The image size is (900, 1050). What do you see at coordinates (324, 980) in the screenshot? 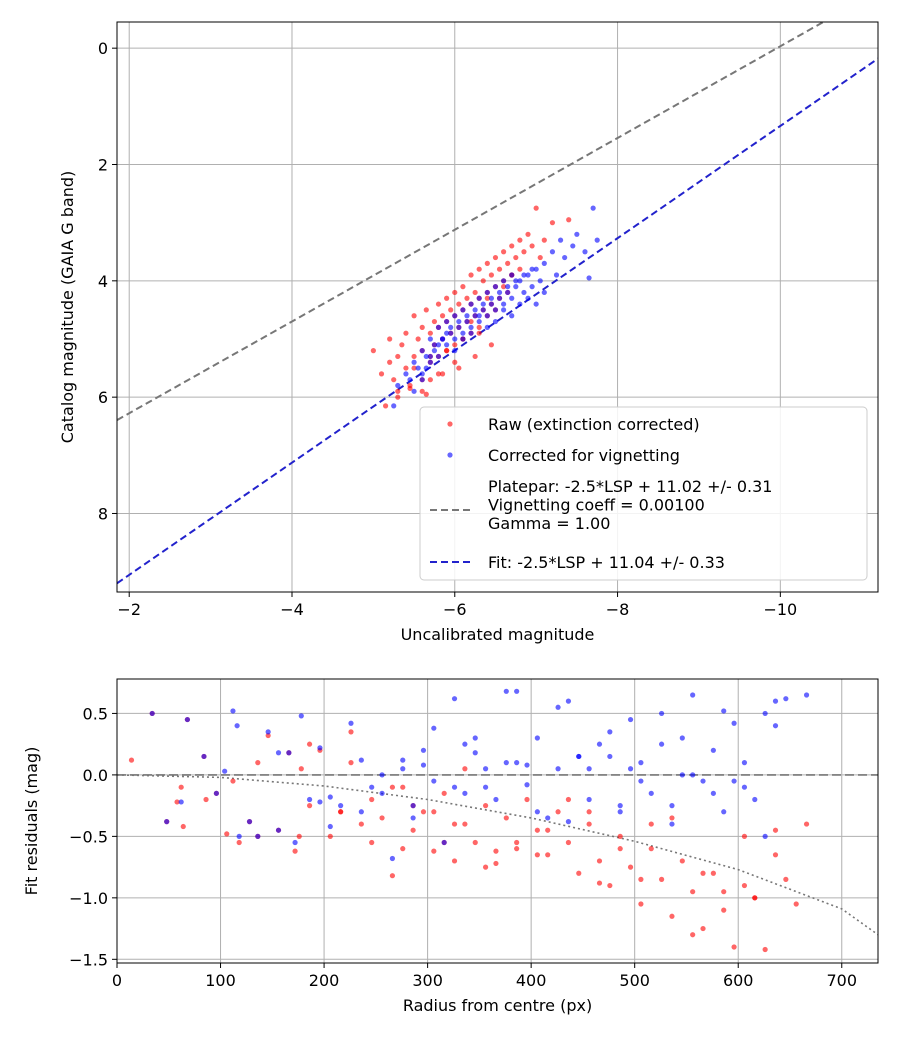
I see `x-tick-label: 200` at bounding box center [324, 980].